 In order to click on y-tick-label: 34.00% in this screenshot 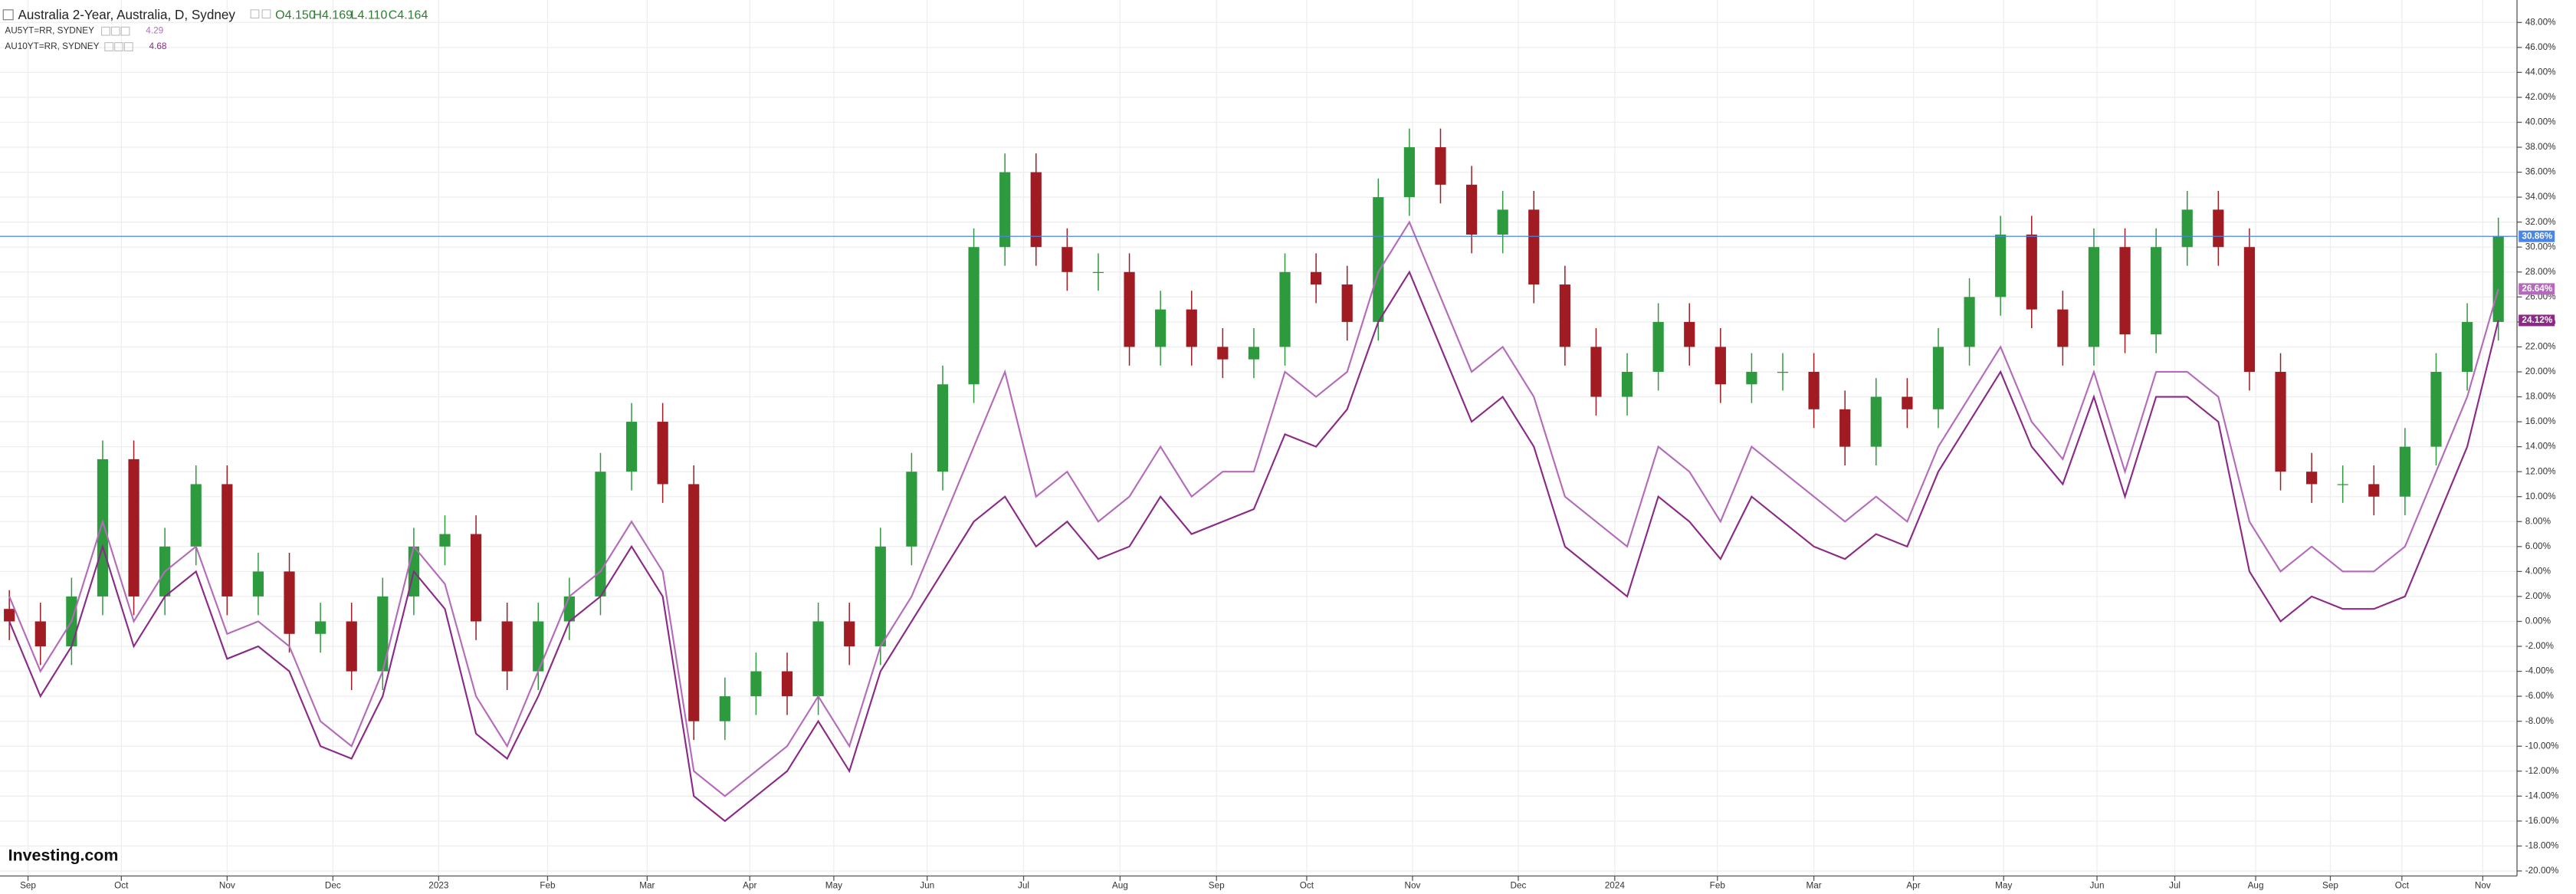, I will do `click(2540, 197)`.